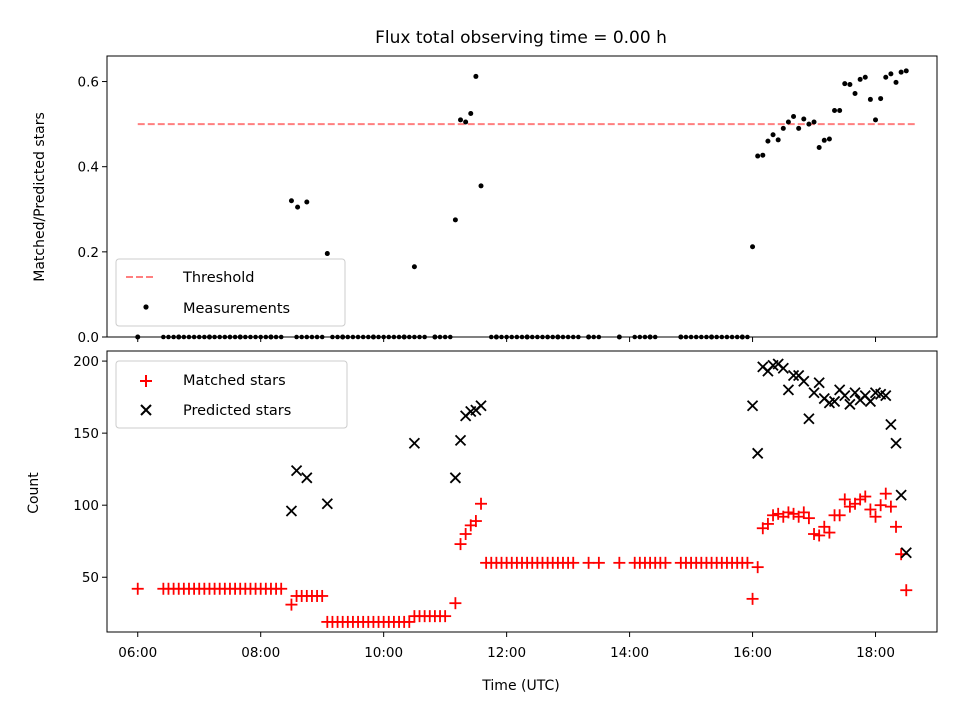  What do you see at coordinates (218, 278) in the screenshot?
I see `threshold-legend-label: Threshold` at bounding box center [218, 278].